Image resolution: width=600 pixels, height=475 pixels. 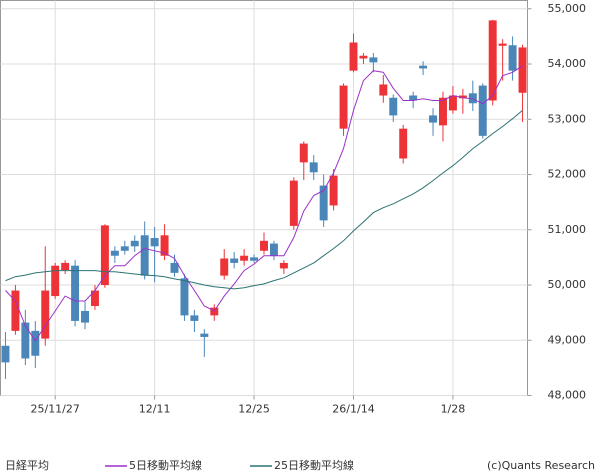 What do you see at coordinates (541, 465) in the screenshot?
I see `credit: (c)Quants Research` at bounding box center [541, 465].